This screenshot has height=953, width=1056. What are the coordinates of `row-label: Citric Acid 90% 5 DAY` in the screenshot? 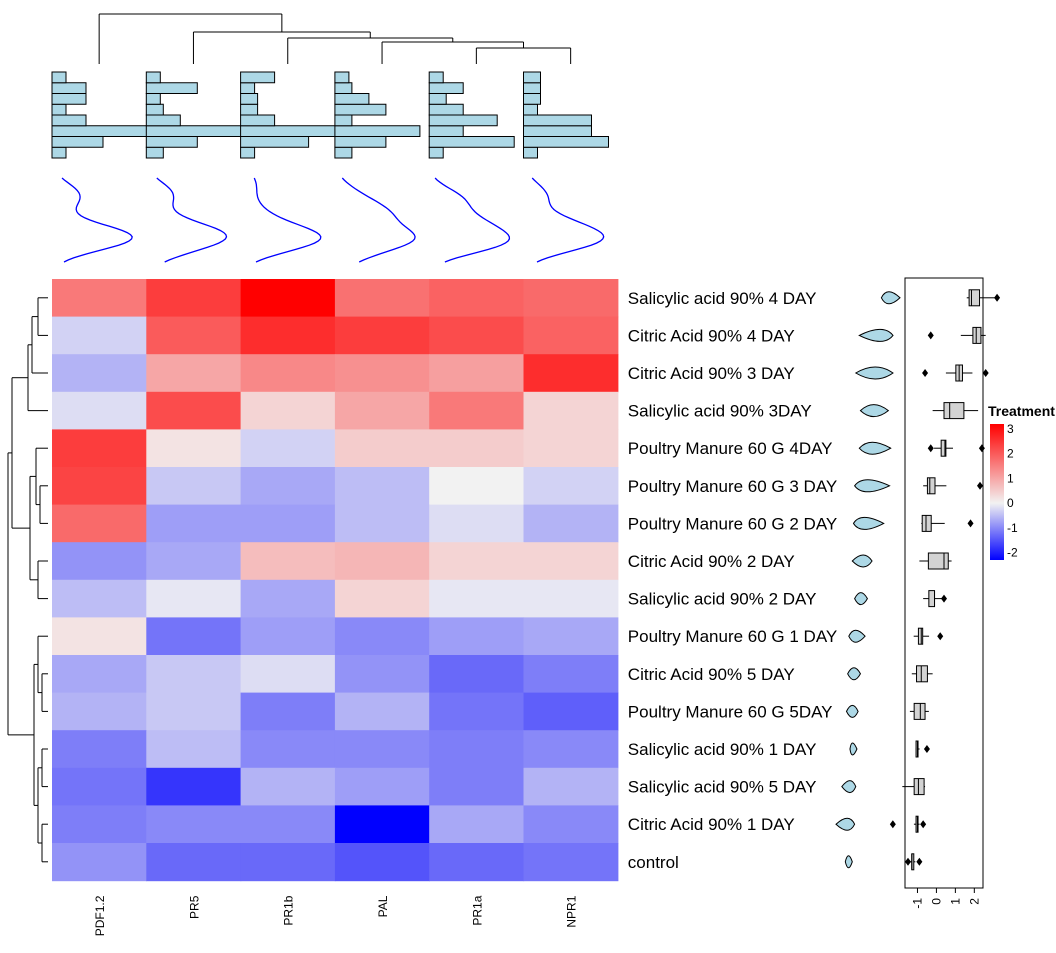 It's located at (711, 674).